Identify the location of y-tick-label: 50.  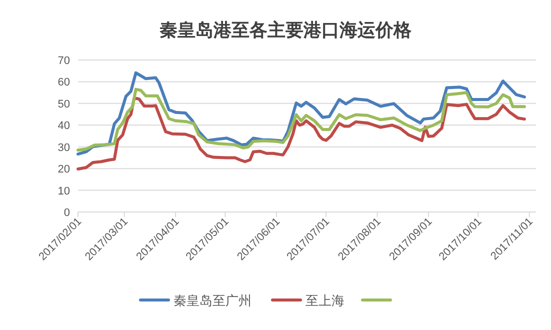
(64, 104).